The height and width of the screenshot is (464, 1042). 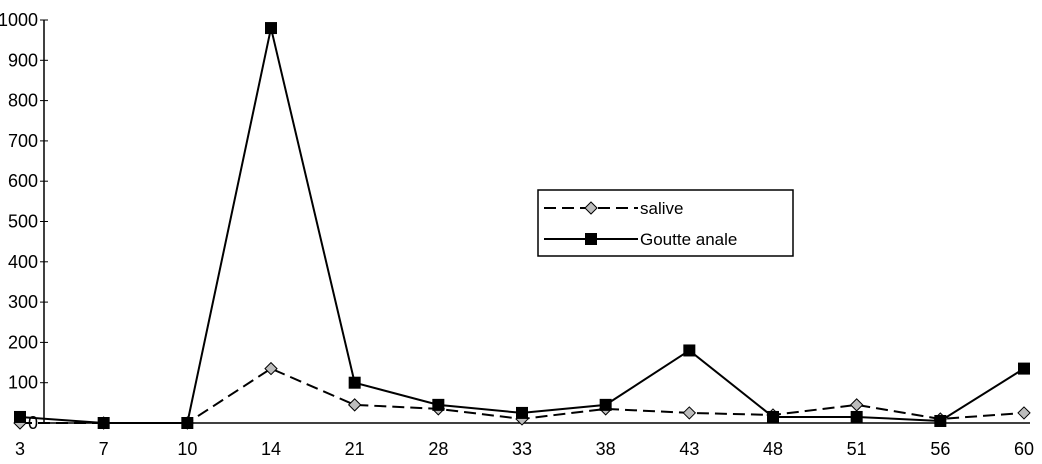 What do you see at coordinates (522, 395) in the screenshot?
I see `series-salive` at bounding box center [522, 395].